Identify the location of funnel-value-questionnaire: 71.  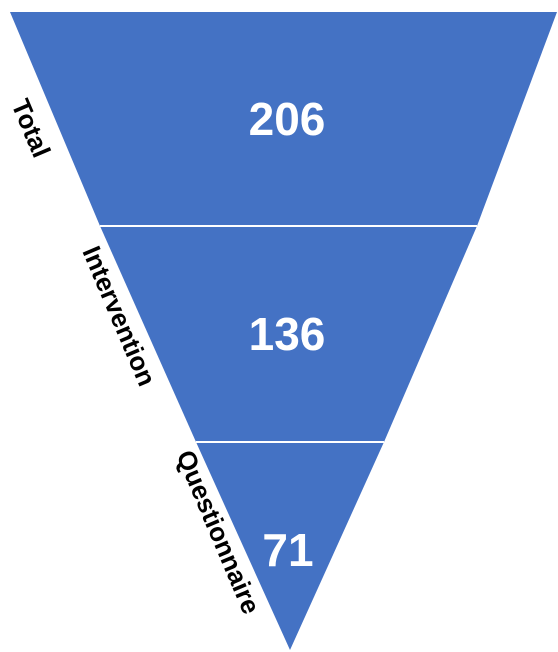
(287, 550).